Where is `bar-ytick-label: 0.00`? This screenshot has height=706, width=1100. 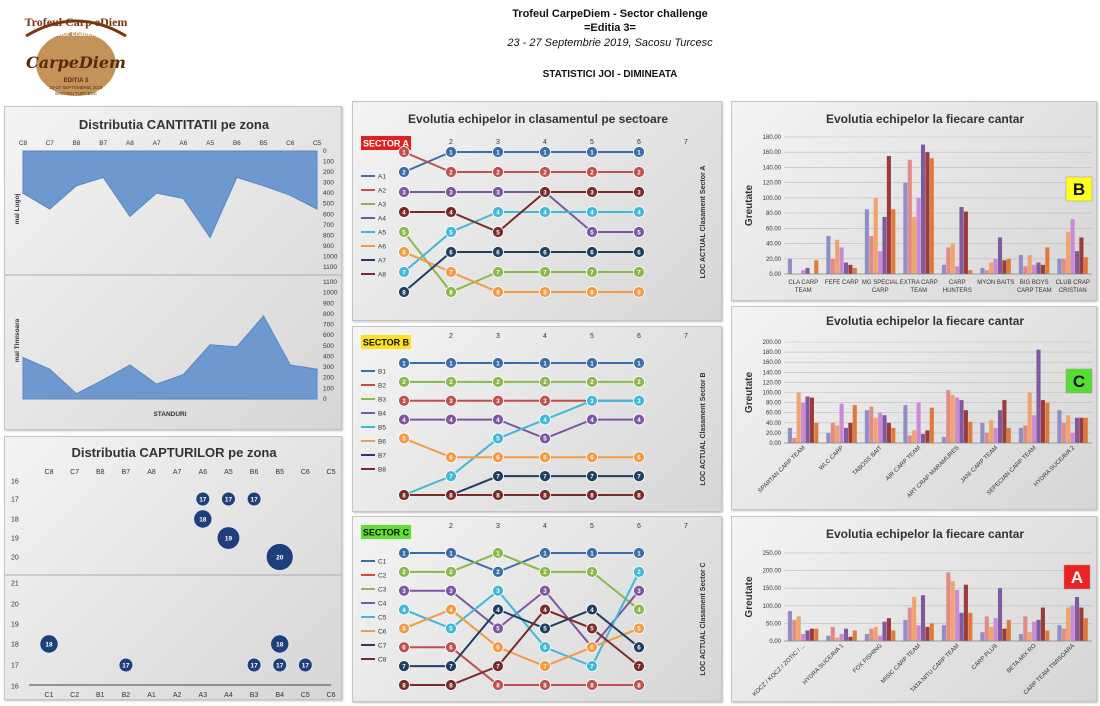
bar-ytick-label: 0.00 is located at coordinates (775, 642).